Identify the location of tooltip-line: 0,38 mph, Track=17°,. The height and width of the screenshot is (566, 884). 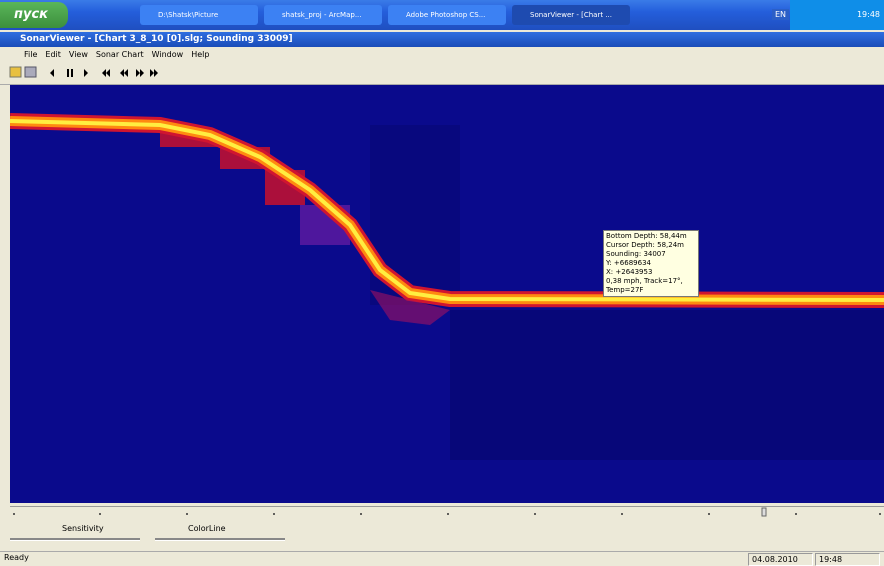
(644, 281).